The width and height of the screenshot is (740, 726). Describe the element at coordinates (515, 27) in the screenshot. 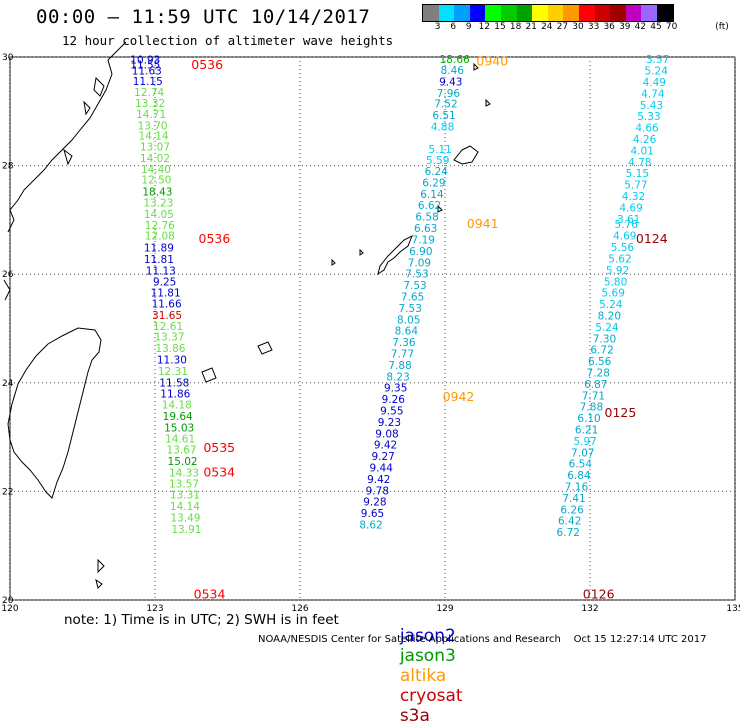

I see `colorbar-label: 18` at that location.